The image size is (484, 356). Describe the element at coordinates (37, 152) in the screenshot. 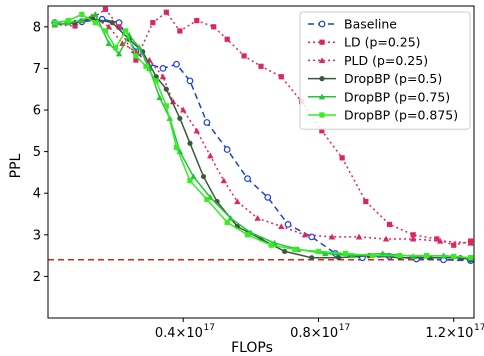

I see `y-tick-label: 5` at that location.